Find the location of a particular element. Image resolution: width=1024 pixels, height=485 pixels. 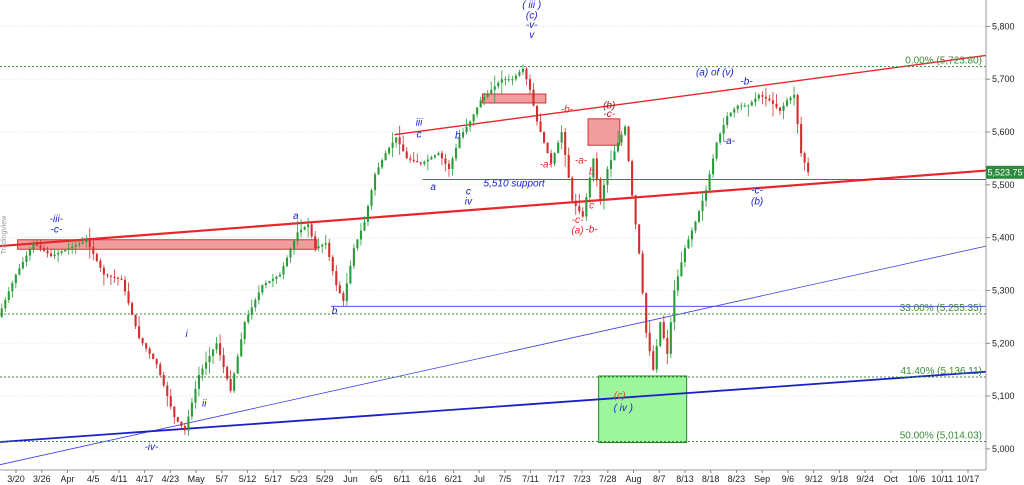

x-tick-label: 6/16 is located at coordinates (428, 479).